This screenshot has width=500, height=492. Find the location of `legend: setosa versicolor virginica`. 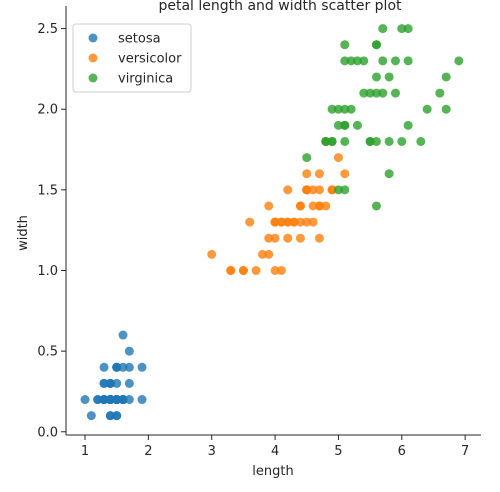

legend: setosa versicolor virginica is located at coordinates (132, 58).